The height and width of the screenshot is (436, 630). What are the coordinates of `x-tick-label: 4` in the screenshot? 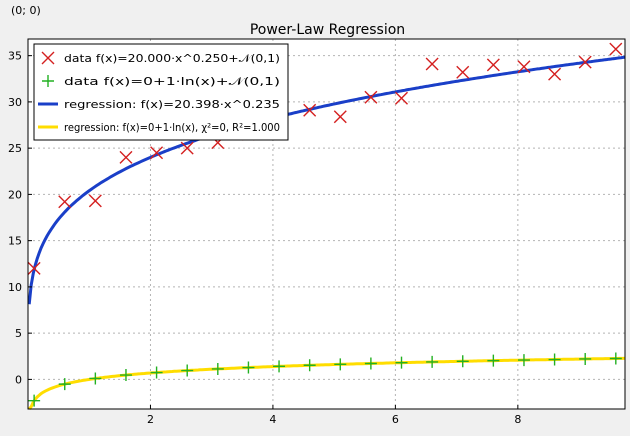 It's located at (272, 419).